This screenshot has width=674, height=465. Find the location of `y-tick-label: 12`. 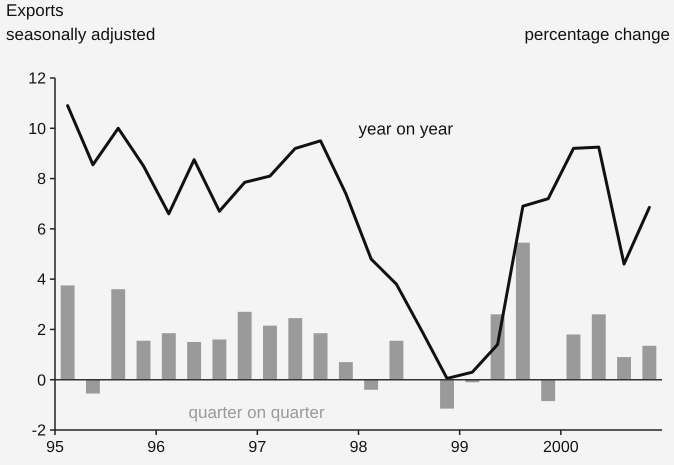

y-tick-label: 12 is located at coordinates (37, 79).